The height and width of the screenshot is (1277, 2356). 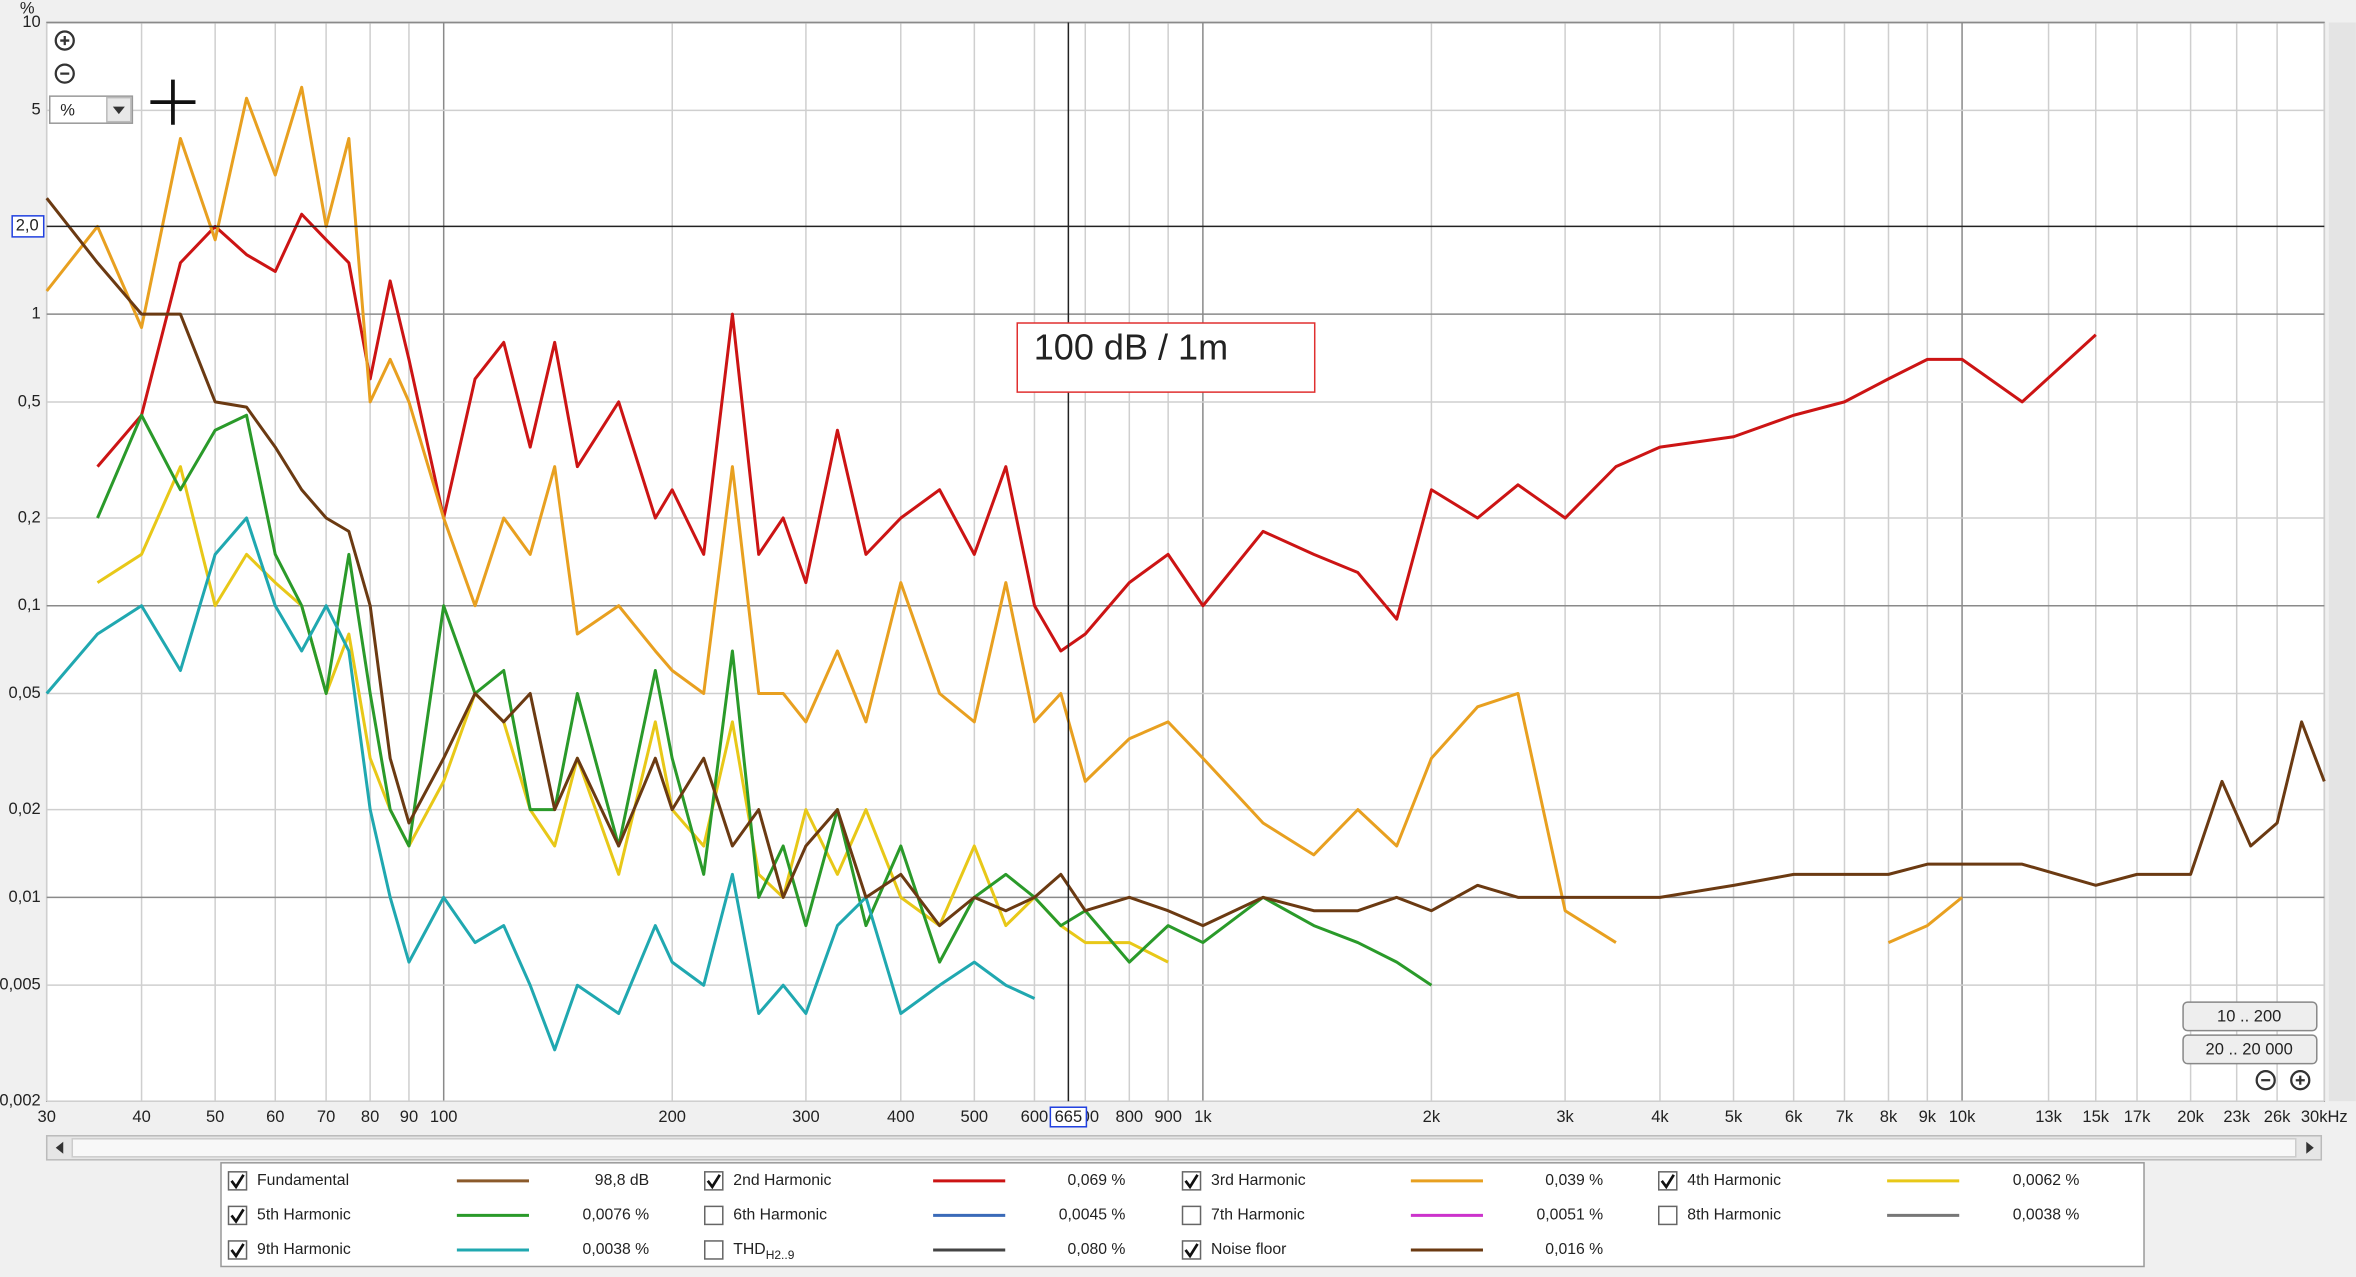 I want to click on x-tick-label: 5k, so click(x=1734, y=1116).